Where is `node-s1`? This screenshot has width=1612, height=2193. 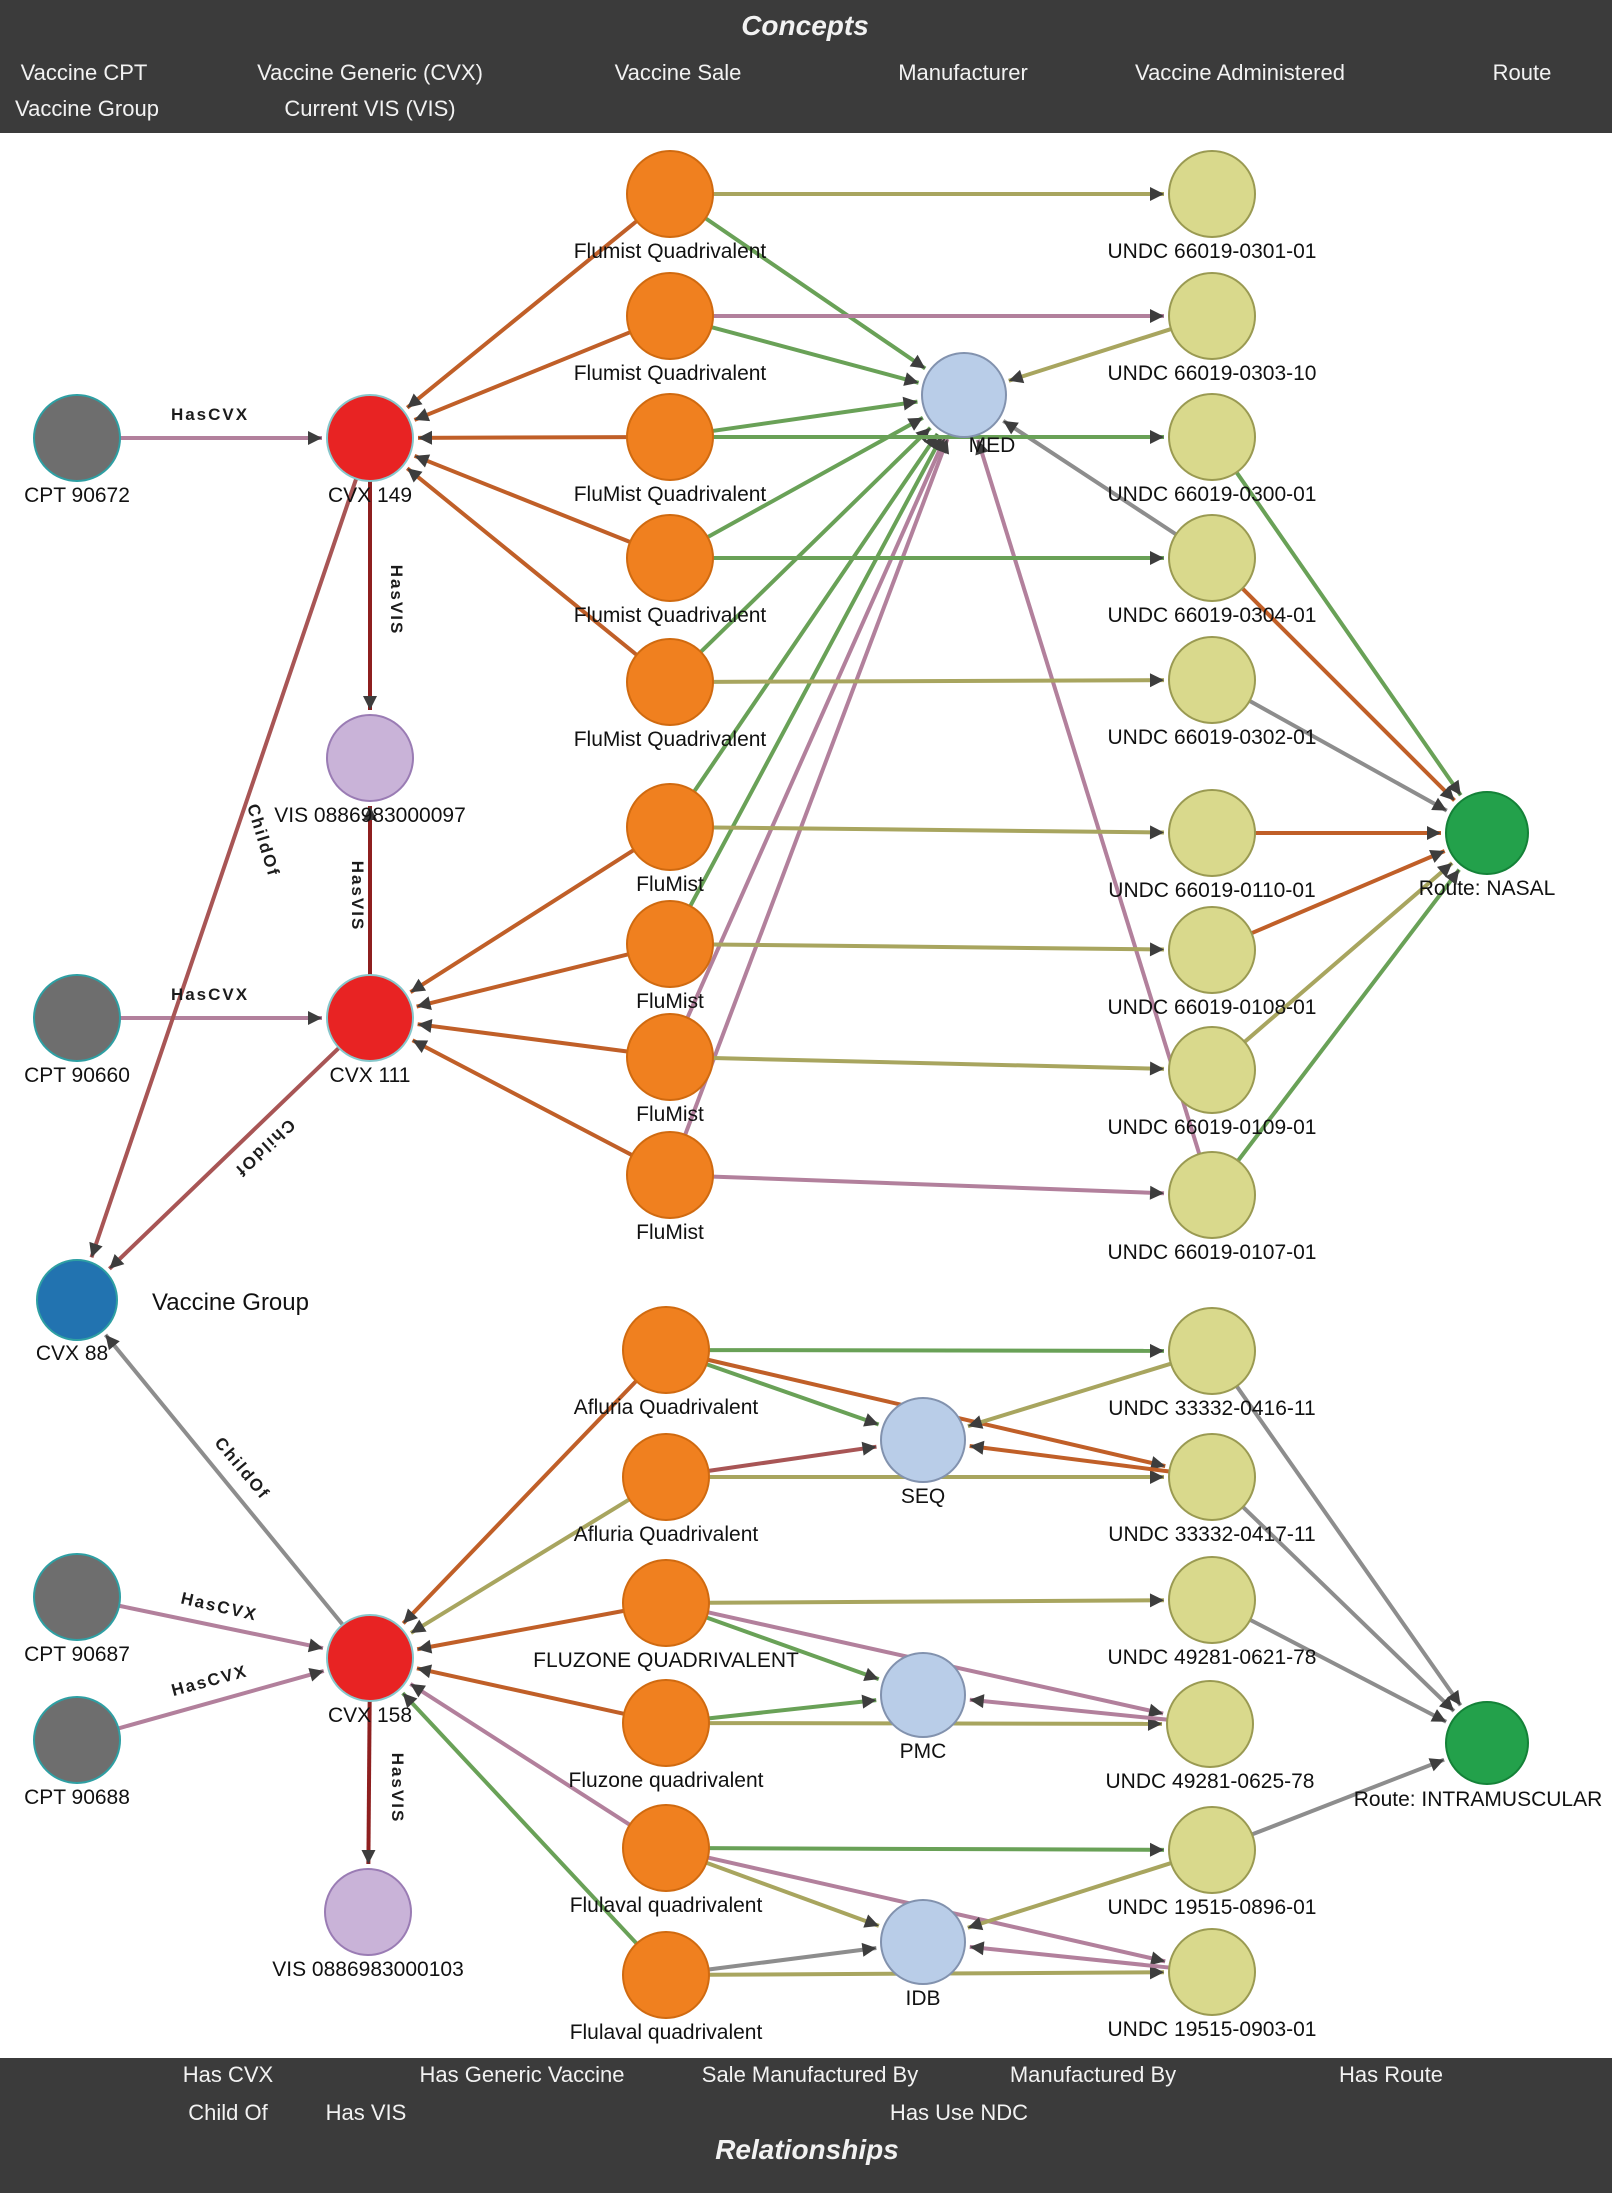
node-s1 is located at coordinates (670, 194).